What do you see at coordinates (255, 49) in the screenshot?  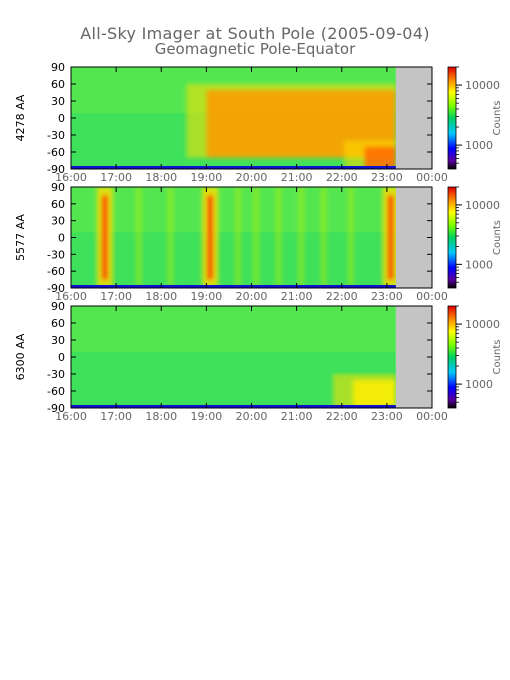 I see `chart-subtitle: Geomagnetic Pole-Equator` at bounding box center [255, 49].